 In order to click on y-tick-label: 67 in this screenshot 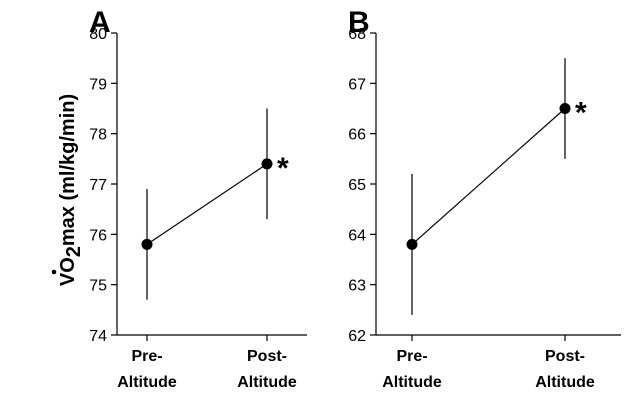, I will do `click(357, 84)`.